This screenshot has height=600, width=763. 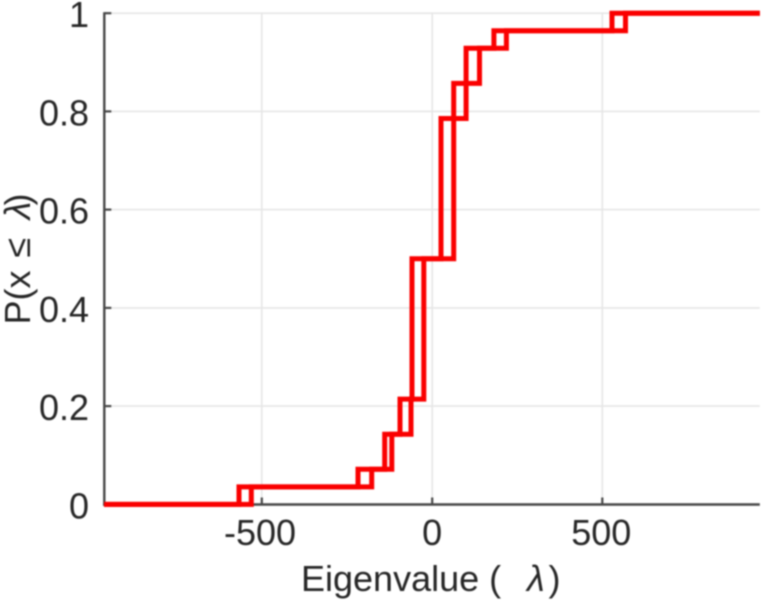 What do you see at coordinates (19, 298) in the screenshot?
I see `svg-text: P(x` at bounding box center [19, 298].